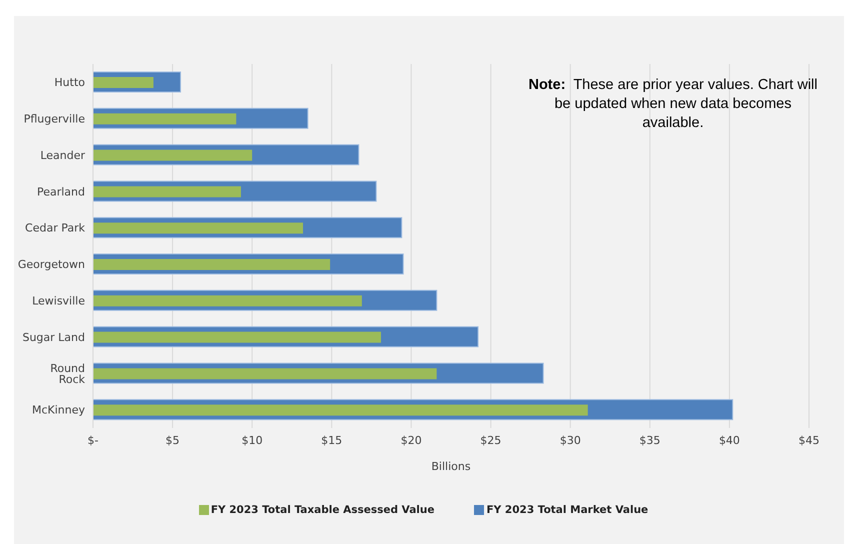  Describe the element at coordinates (63, 155) in the screenshot. I see `y-tick-label: Leander` at that location.